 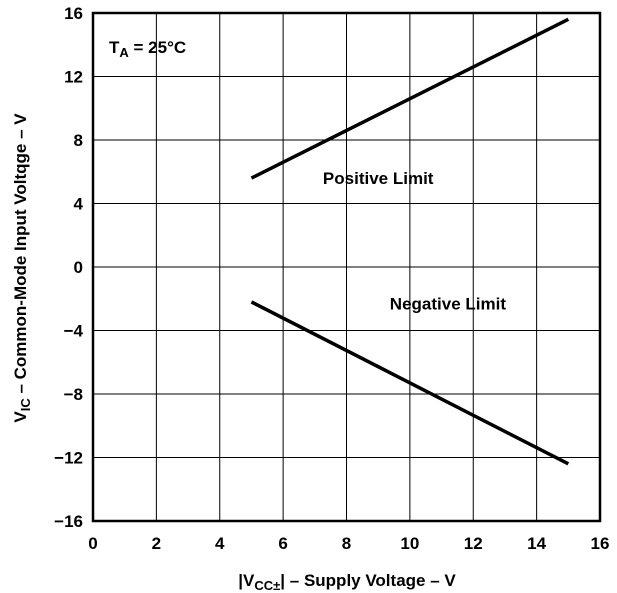 I want to click on y-tick-label: 12, so click(x=73, y=77).